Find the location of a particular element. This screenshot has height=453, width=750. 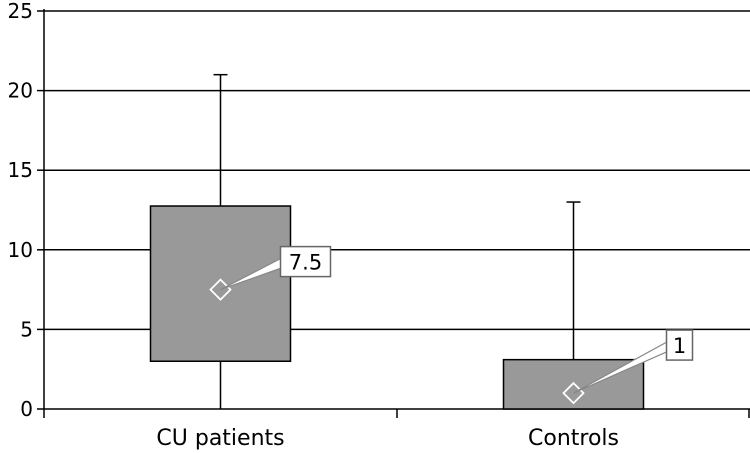

y-tick-label: 15 is located at coordinates (20, 170).